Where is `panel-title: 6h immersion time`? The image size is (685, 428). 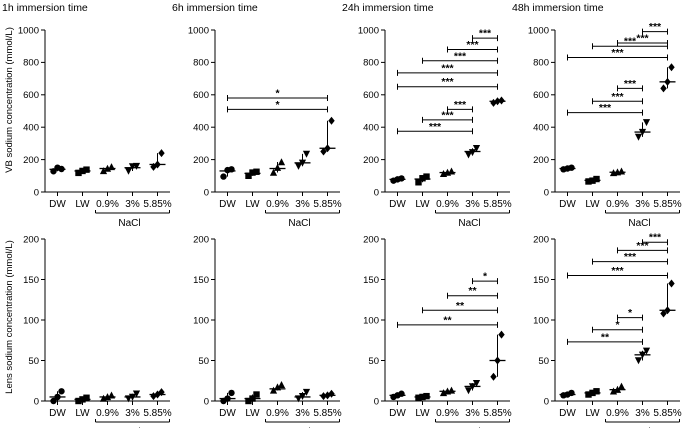
panel-title: 6h immersion time is located at coordinates (215, 8).